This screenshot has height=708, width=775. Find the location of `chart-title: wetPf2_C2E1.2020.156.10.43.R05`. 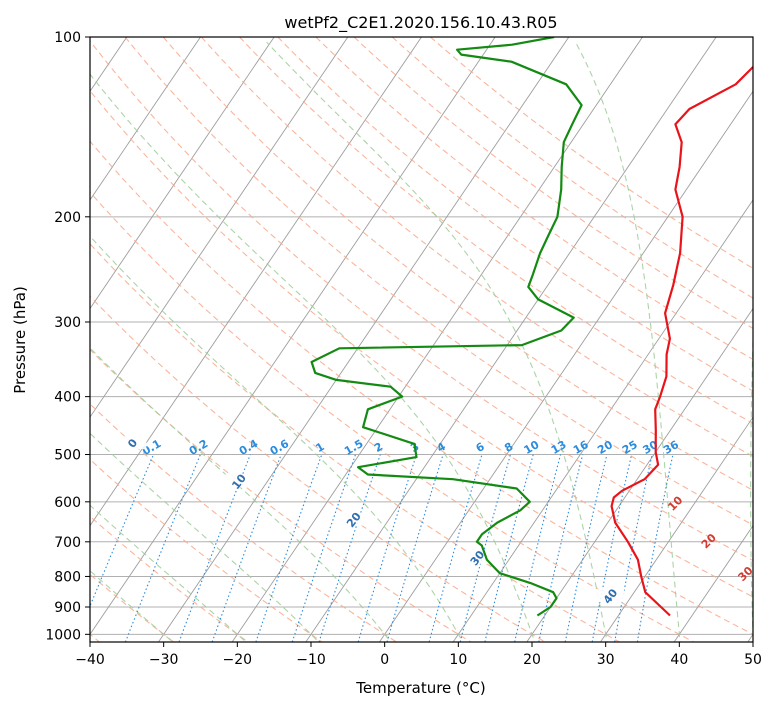

chart-title: wetPf2_C2E1.2020.156.10.43.R05 is located at coordinates (420, 23).